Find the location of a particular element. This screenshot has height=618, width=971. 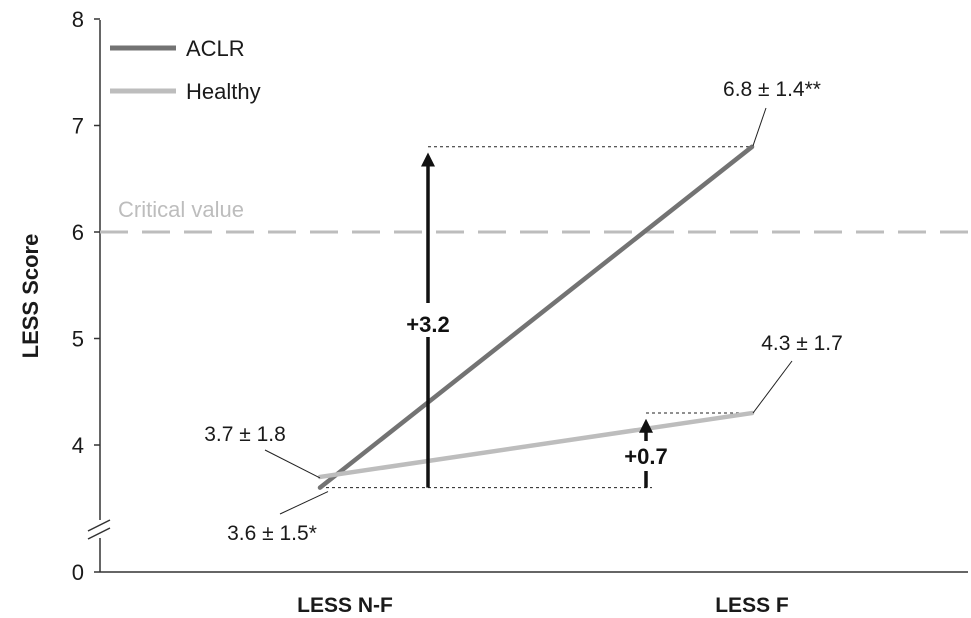

y-tick-label-6: 6 is located at coordinates (78, 232).